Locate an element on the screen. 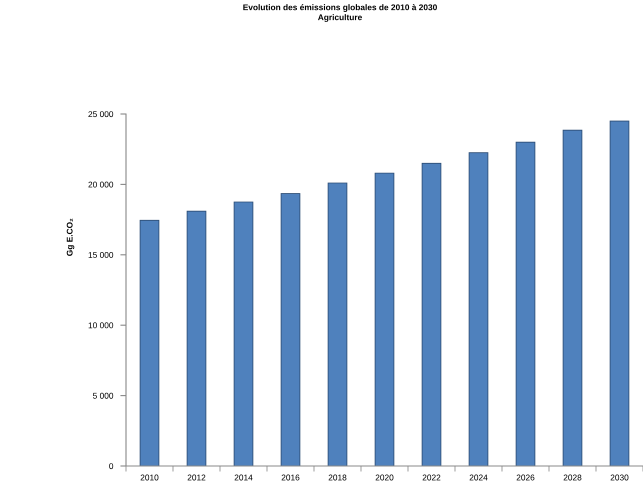 This screenshot has width=643, height=486. y-tick-label: 20 000 is located at coordinates (101, 185).